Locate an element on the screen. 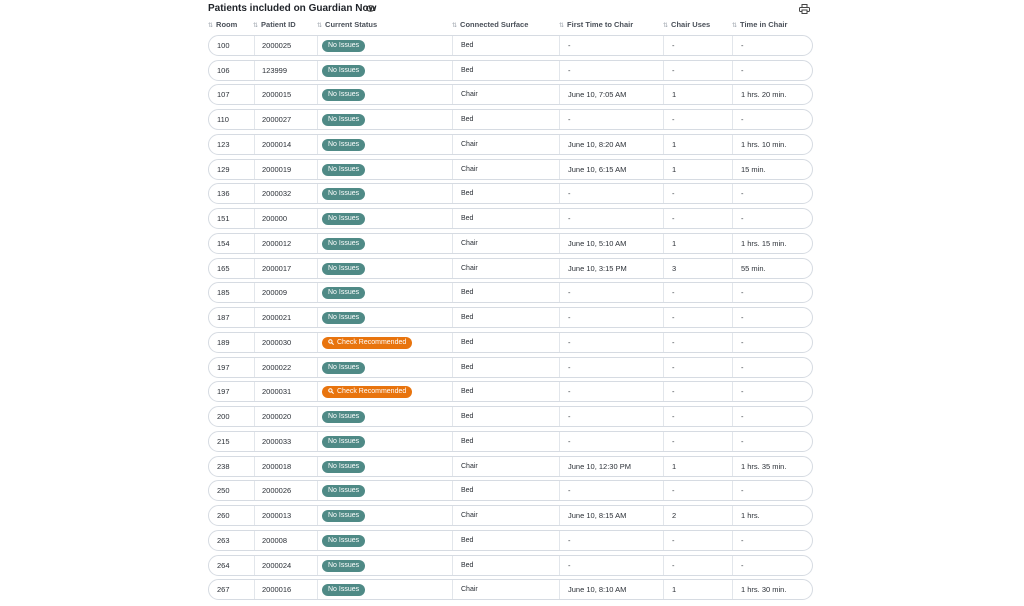 The width and height of the screenshot is (1024, 606). table-row: 136 2000032 No Issues Bed - - - is located at coordinates (510, 194).